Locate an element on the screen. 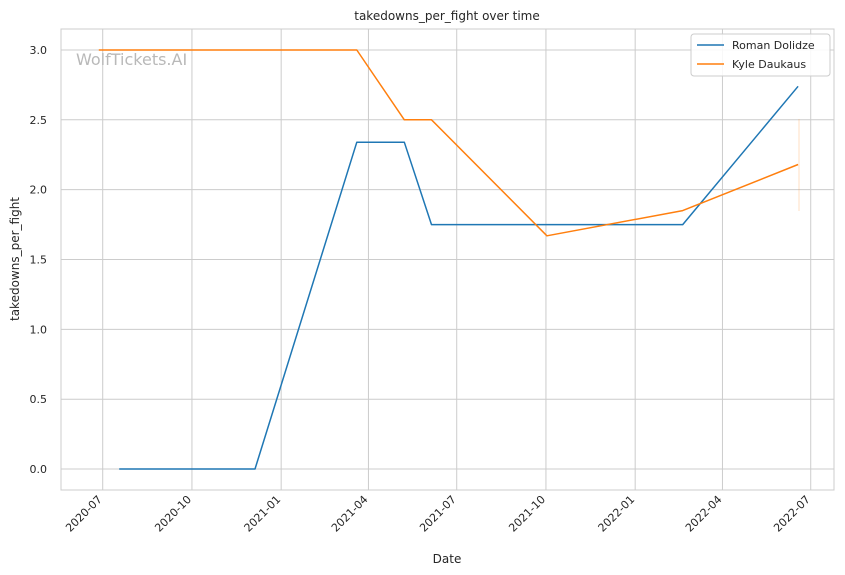 The height and width of the screenshot is (575, 845). y-tick-label: 2.5 is located at coordinates (39, 120).